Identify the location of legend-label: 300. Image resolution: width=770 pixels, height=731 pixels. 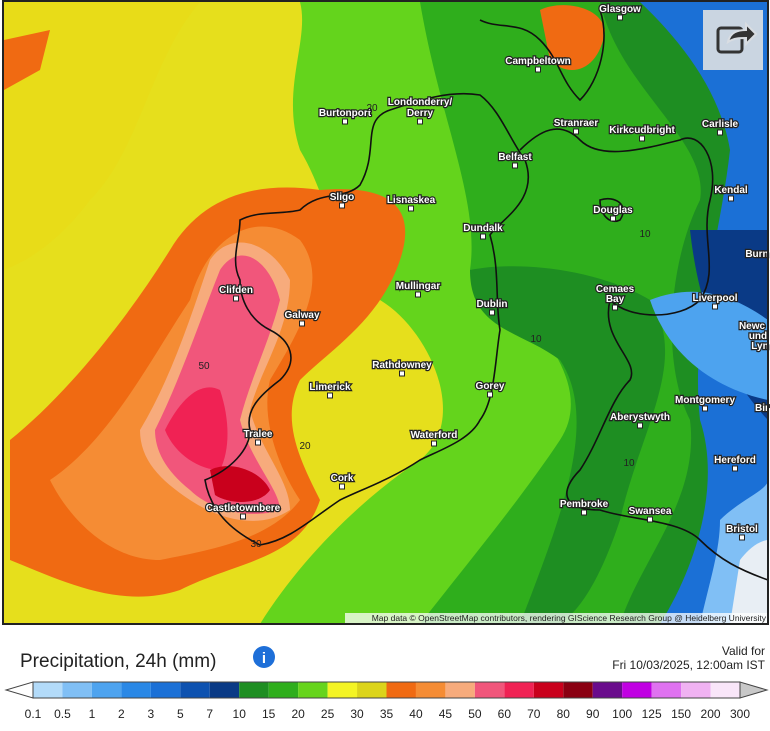
(740, 714).